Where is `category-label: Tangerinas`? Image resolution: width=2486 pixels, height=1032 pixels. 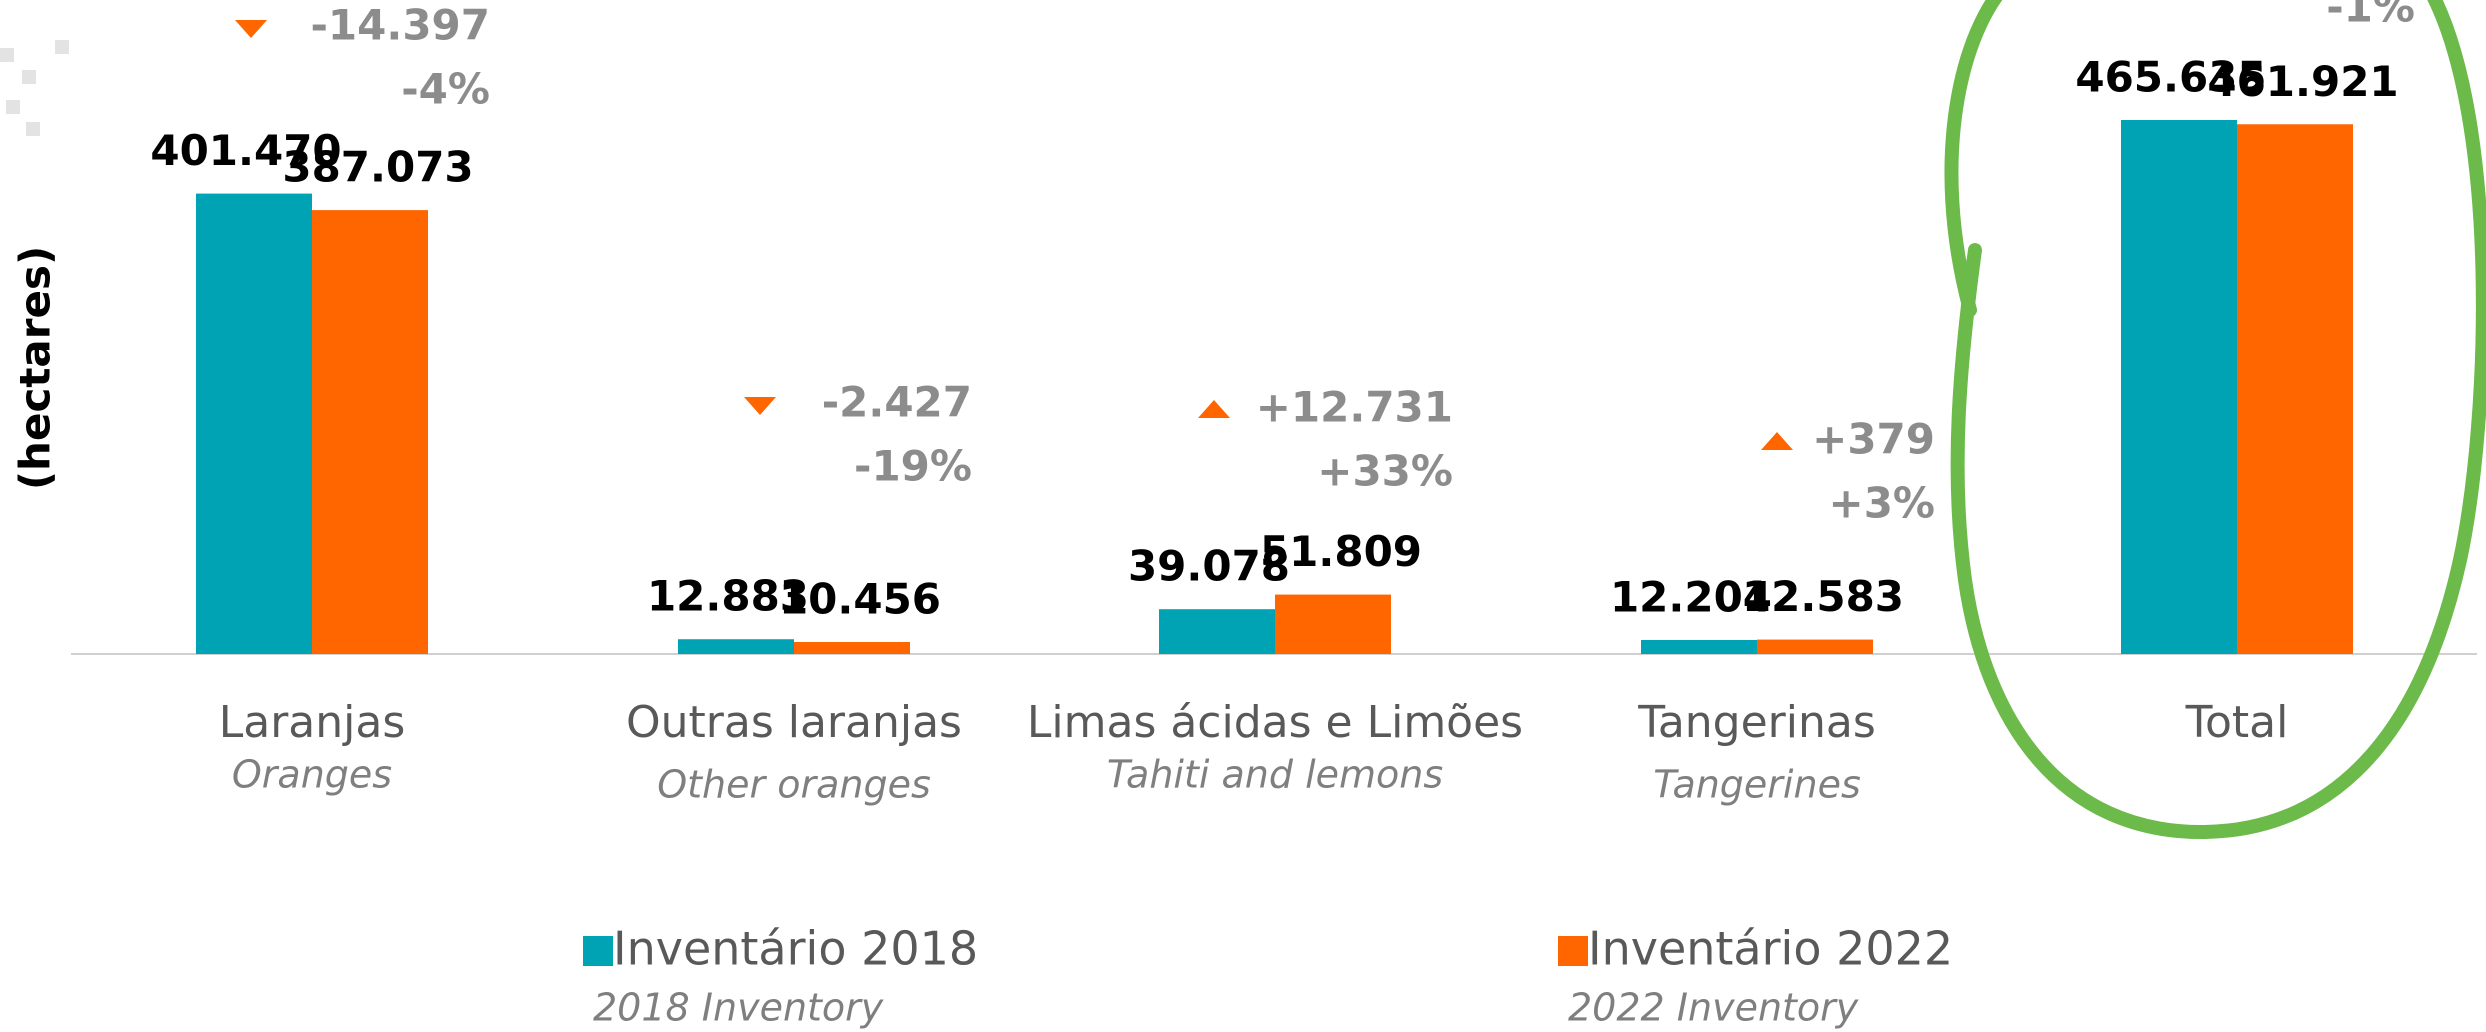
category-label: Tangerinas is located at coordinates (1756, 722).